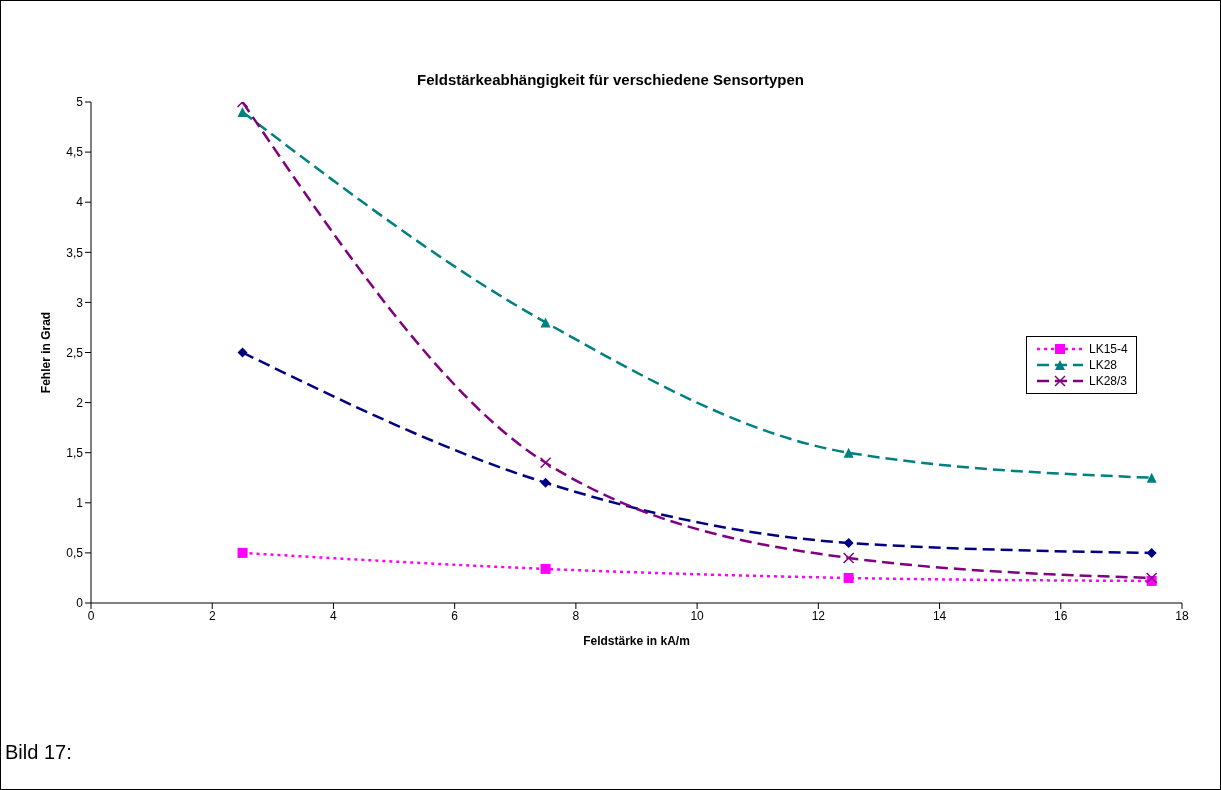 This screenshot has width=1221, height=790. Describe the element at coordinates (636, 641) in the screenshot. I see `x-axis-title: Feldstärke in kA/m` at that location.